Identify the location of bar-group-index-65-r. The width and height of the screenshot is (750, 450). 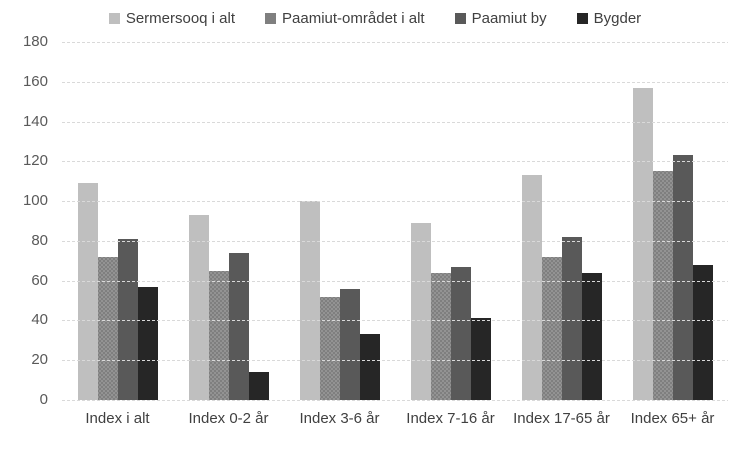
(672, 221).